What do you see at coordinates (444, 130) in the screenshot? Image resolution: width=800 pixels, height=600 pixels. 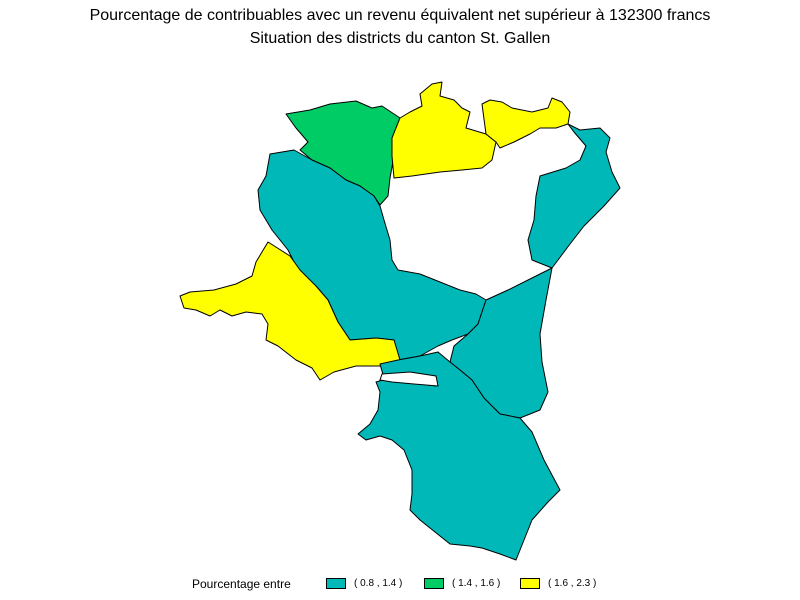 I see `district-north` at bounding box center [444, 130].